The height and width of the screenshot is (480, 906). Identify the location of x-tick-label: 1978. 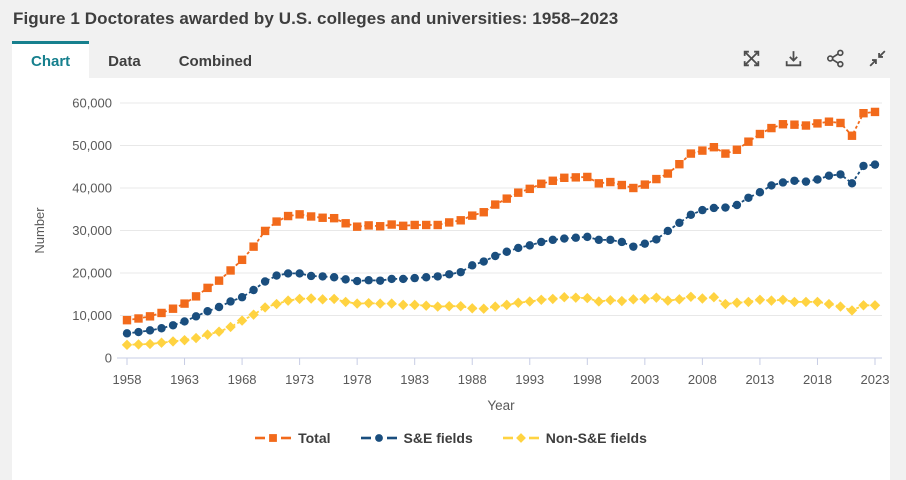
(357, 379).